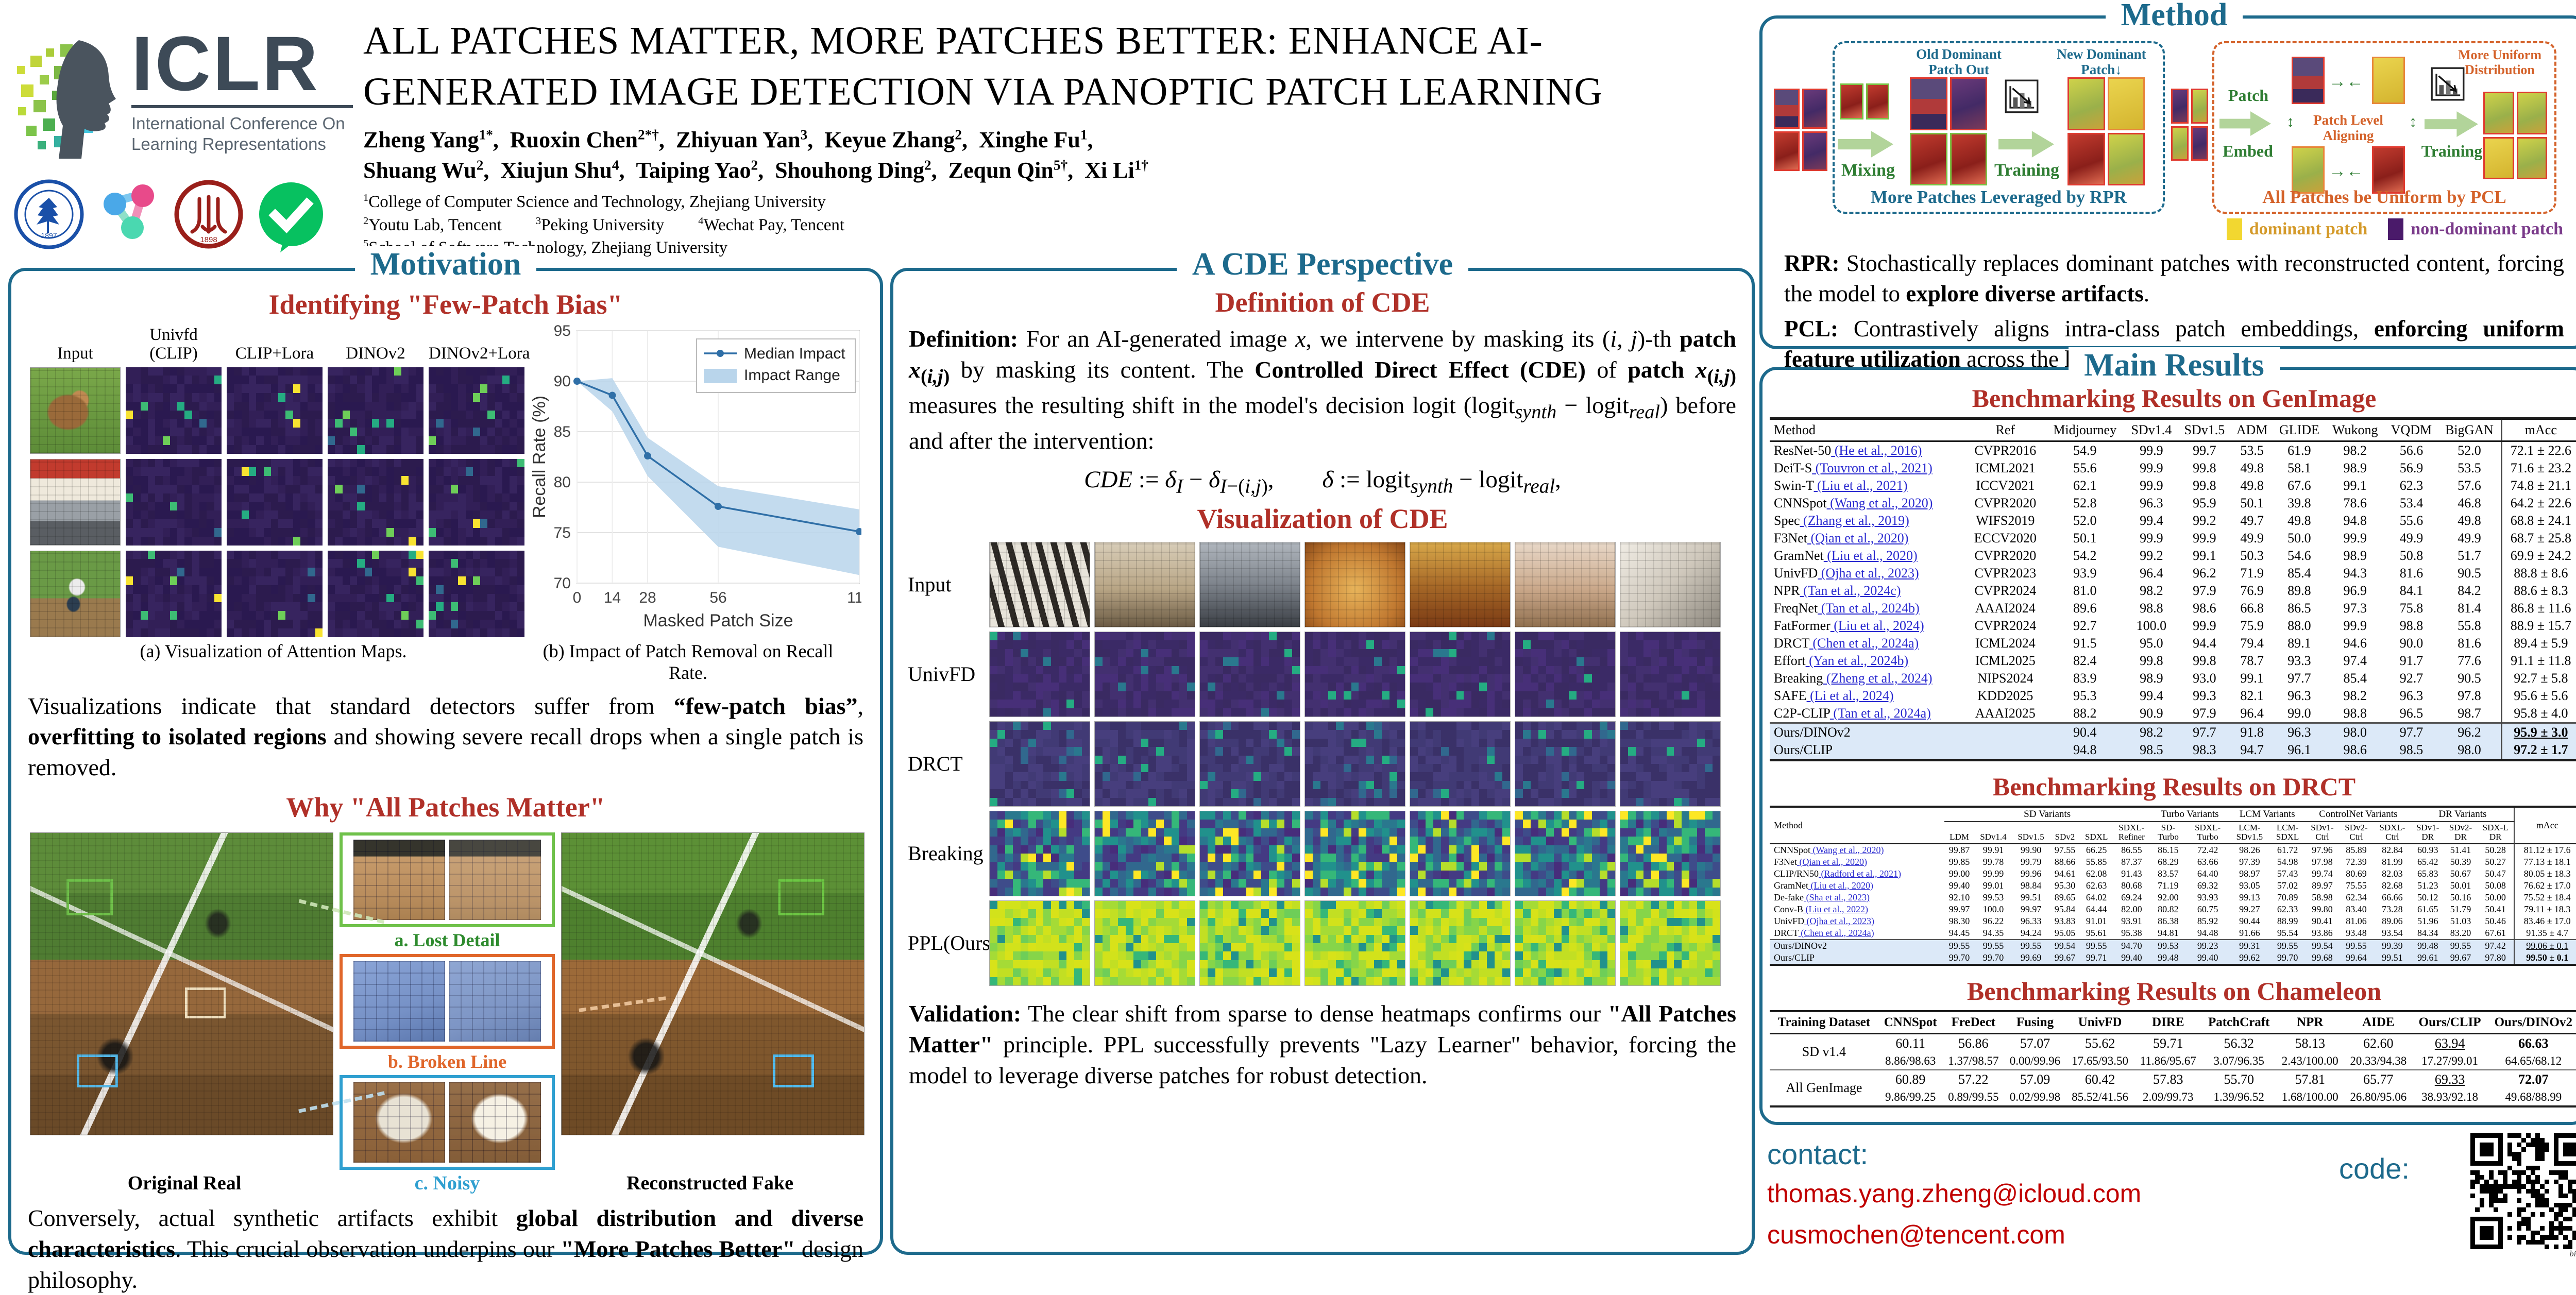 The height and width of the screenshot is (1295, 2576). What do you see at coordinates (2374, 1168) in the screenshot?
I see `code-label: code:` at bounding box center [2374, 1168].